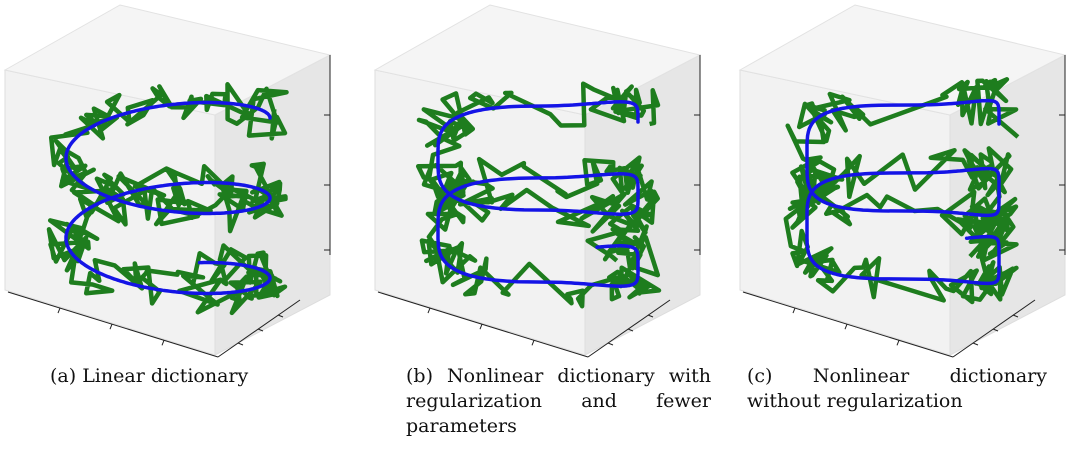 Image resolution: width=1073 pixels, height=457 pixels. I want to click on caption-a: (a) Linear dictionary, so click(149, 376).